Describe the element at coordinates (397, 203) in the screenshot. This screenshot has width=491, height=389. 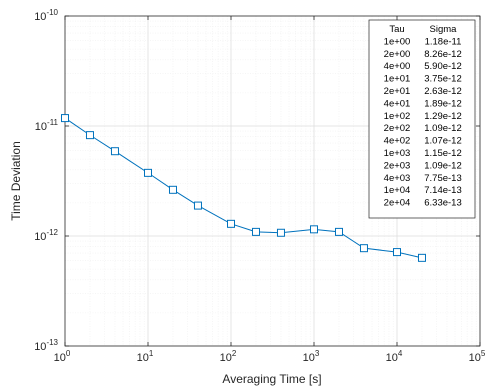
I see `legend-tau-value: 2e+04` at that location.